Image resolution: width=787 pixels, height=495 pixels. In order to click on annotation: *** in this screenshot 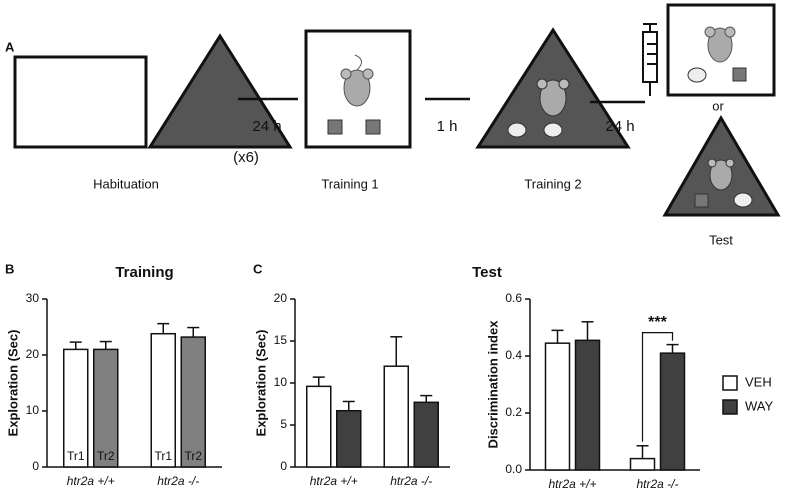, I will do `click(657, 322)`.